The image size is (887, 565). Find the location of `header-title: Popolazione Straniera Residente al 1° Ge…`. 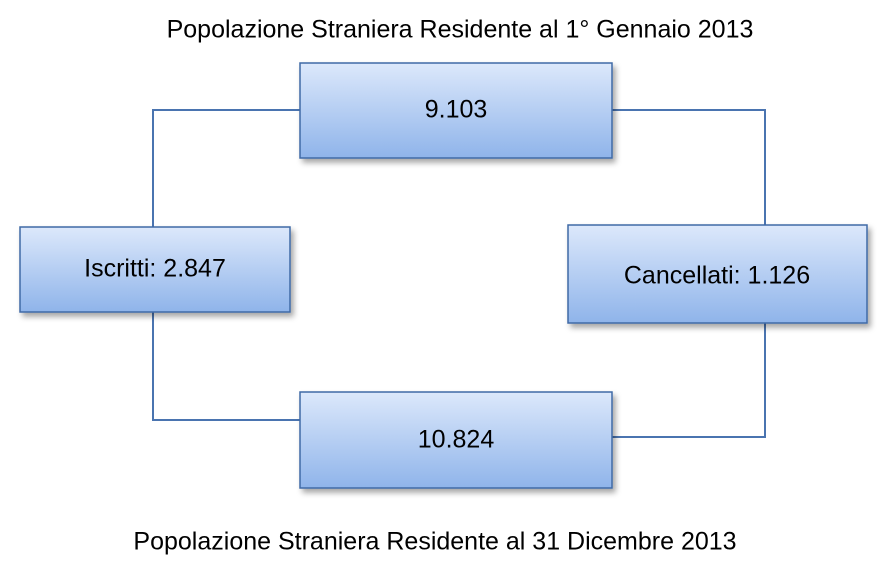

header-title: Popolazione Straniera Residente al 1° Ge… is located at coordinates (460, 30).